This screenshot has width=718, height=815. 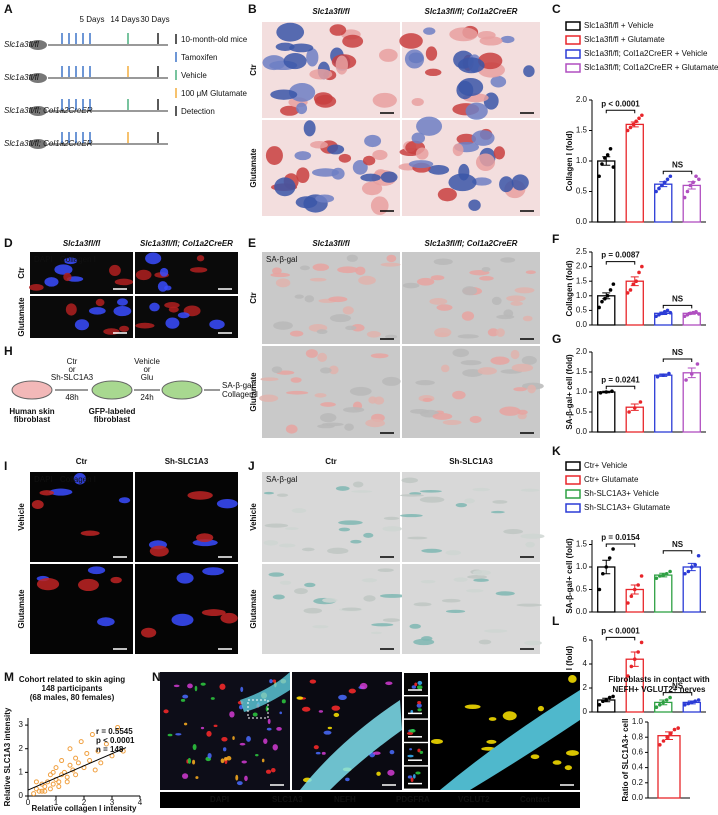 I want to click on legend-swatch, so click(x=573, y=68).